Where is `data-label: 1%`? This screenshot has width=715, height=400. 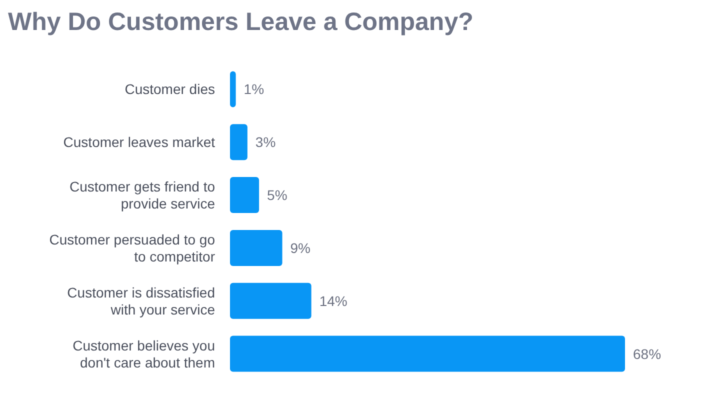
data-label: 1% is located at coordinates (254, 89).